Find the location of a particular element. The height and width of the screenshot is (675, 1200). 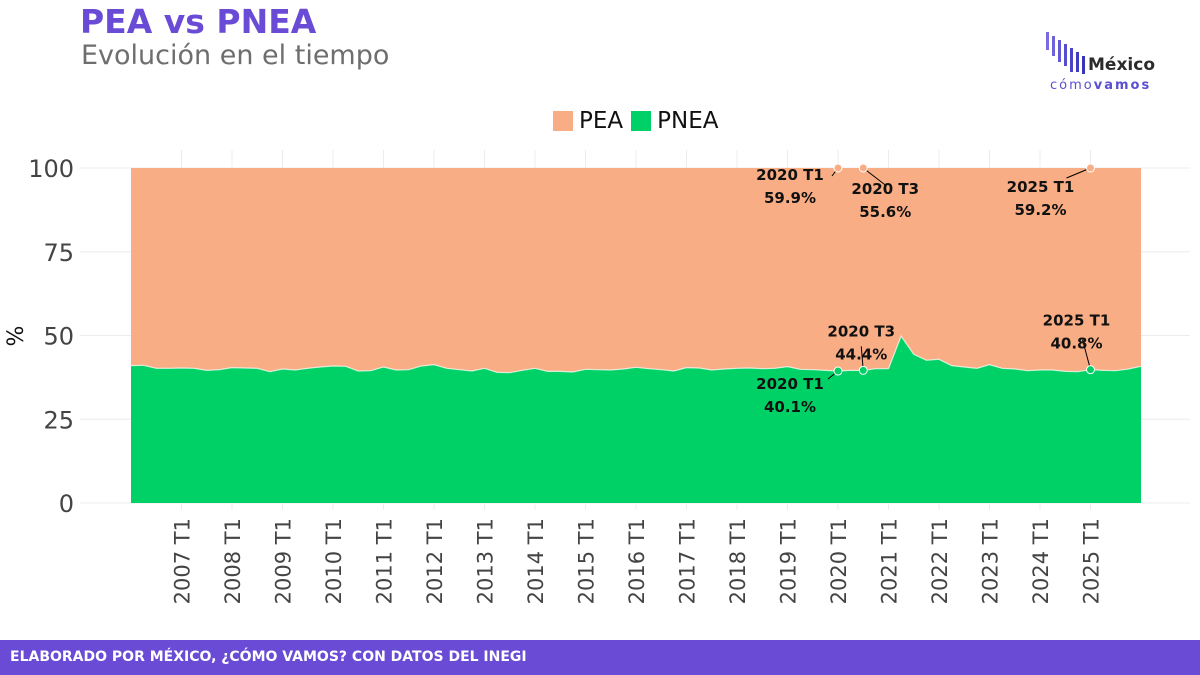

x-tick-label: 2012 T1 is located at coordinates (435, 561).